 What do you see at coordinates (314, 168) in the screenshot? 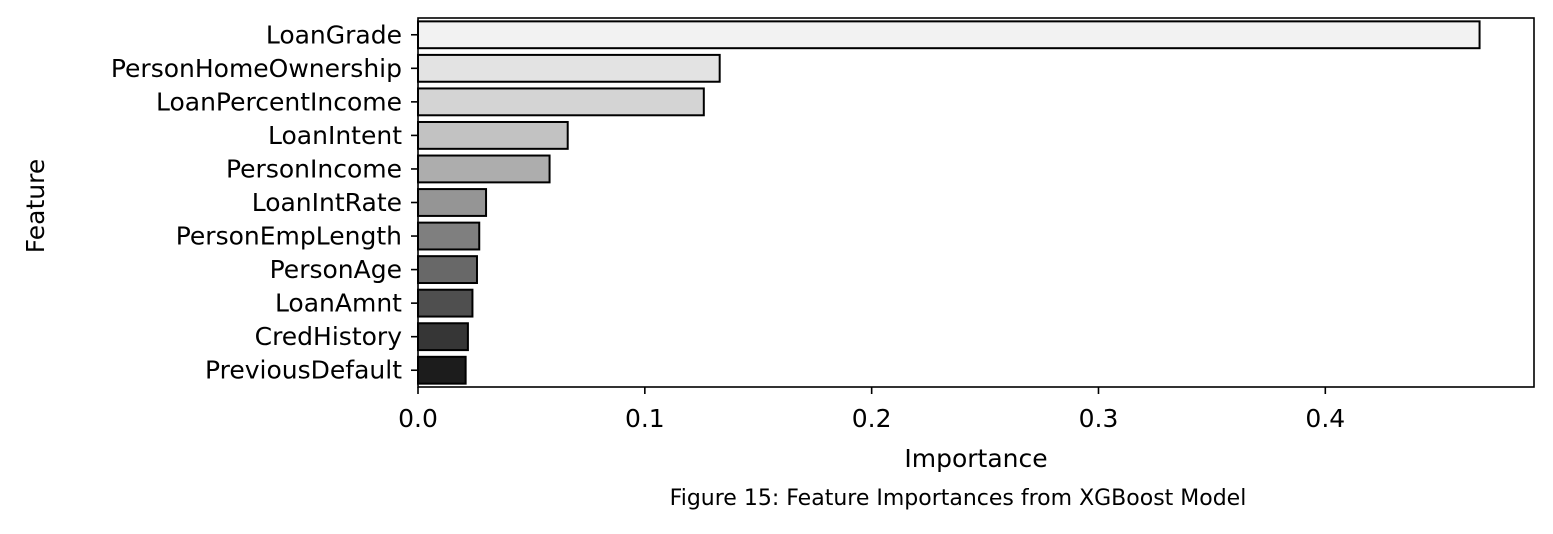
I see `y-tick-label: PersonIncome` at bounding box center [314, 168].